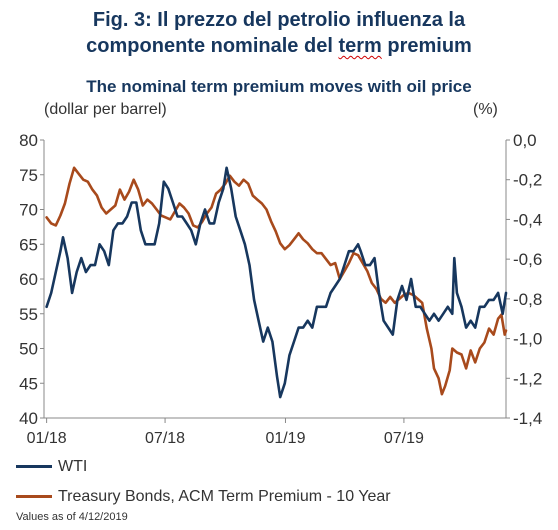 The height and width of the screenshot is (530, 558). What do you see at coordinates (34, 467) in the screenshot?
I see `legend-swatch-wti` at bounding box center [34, 467].